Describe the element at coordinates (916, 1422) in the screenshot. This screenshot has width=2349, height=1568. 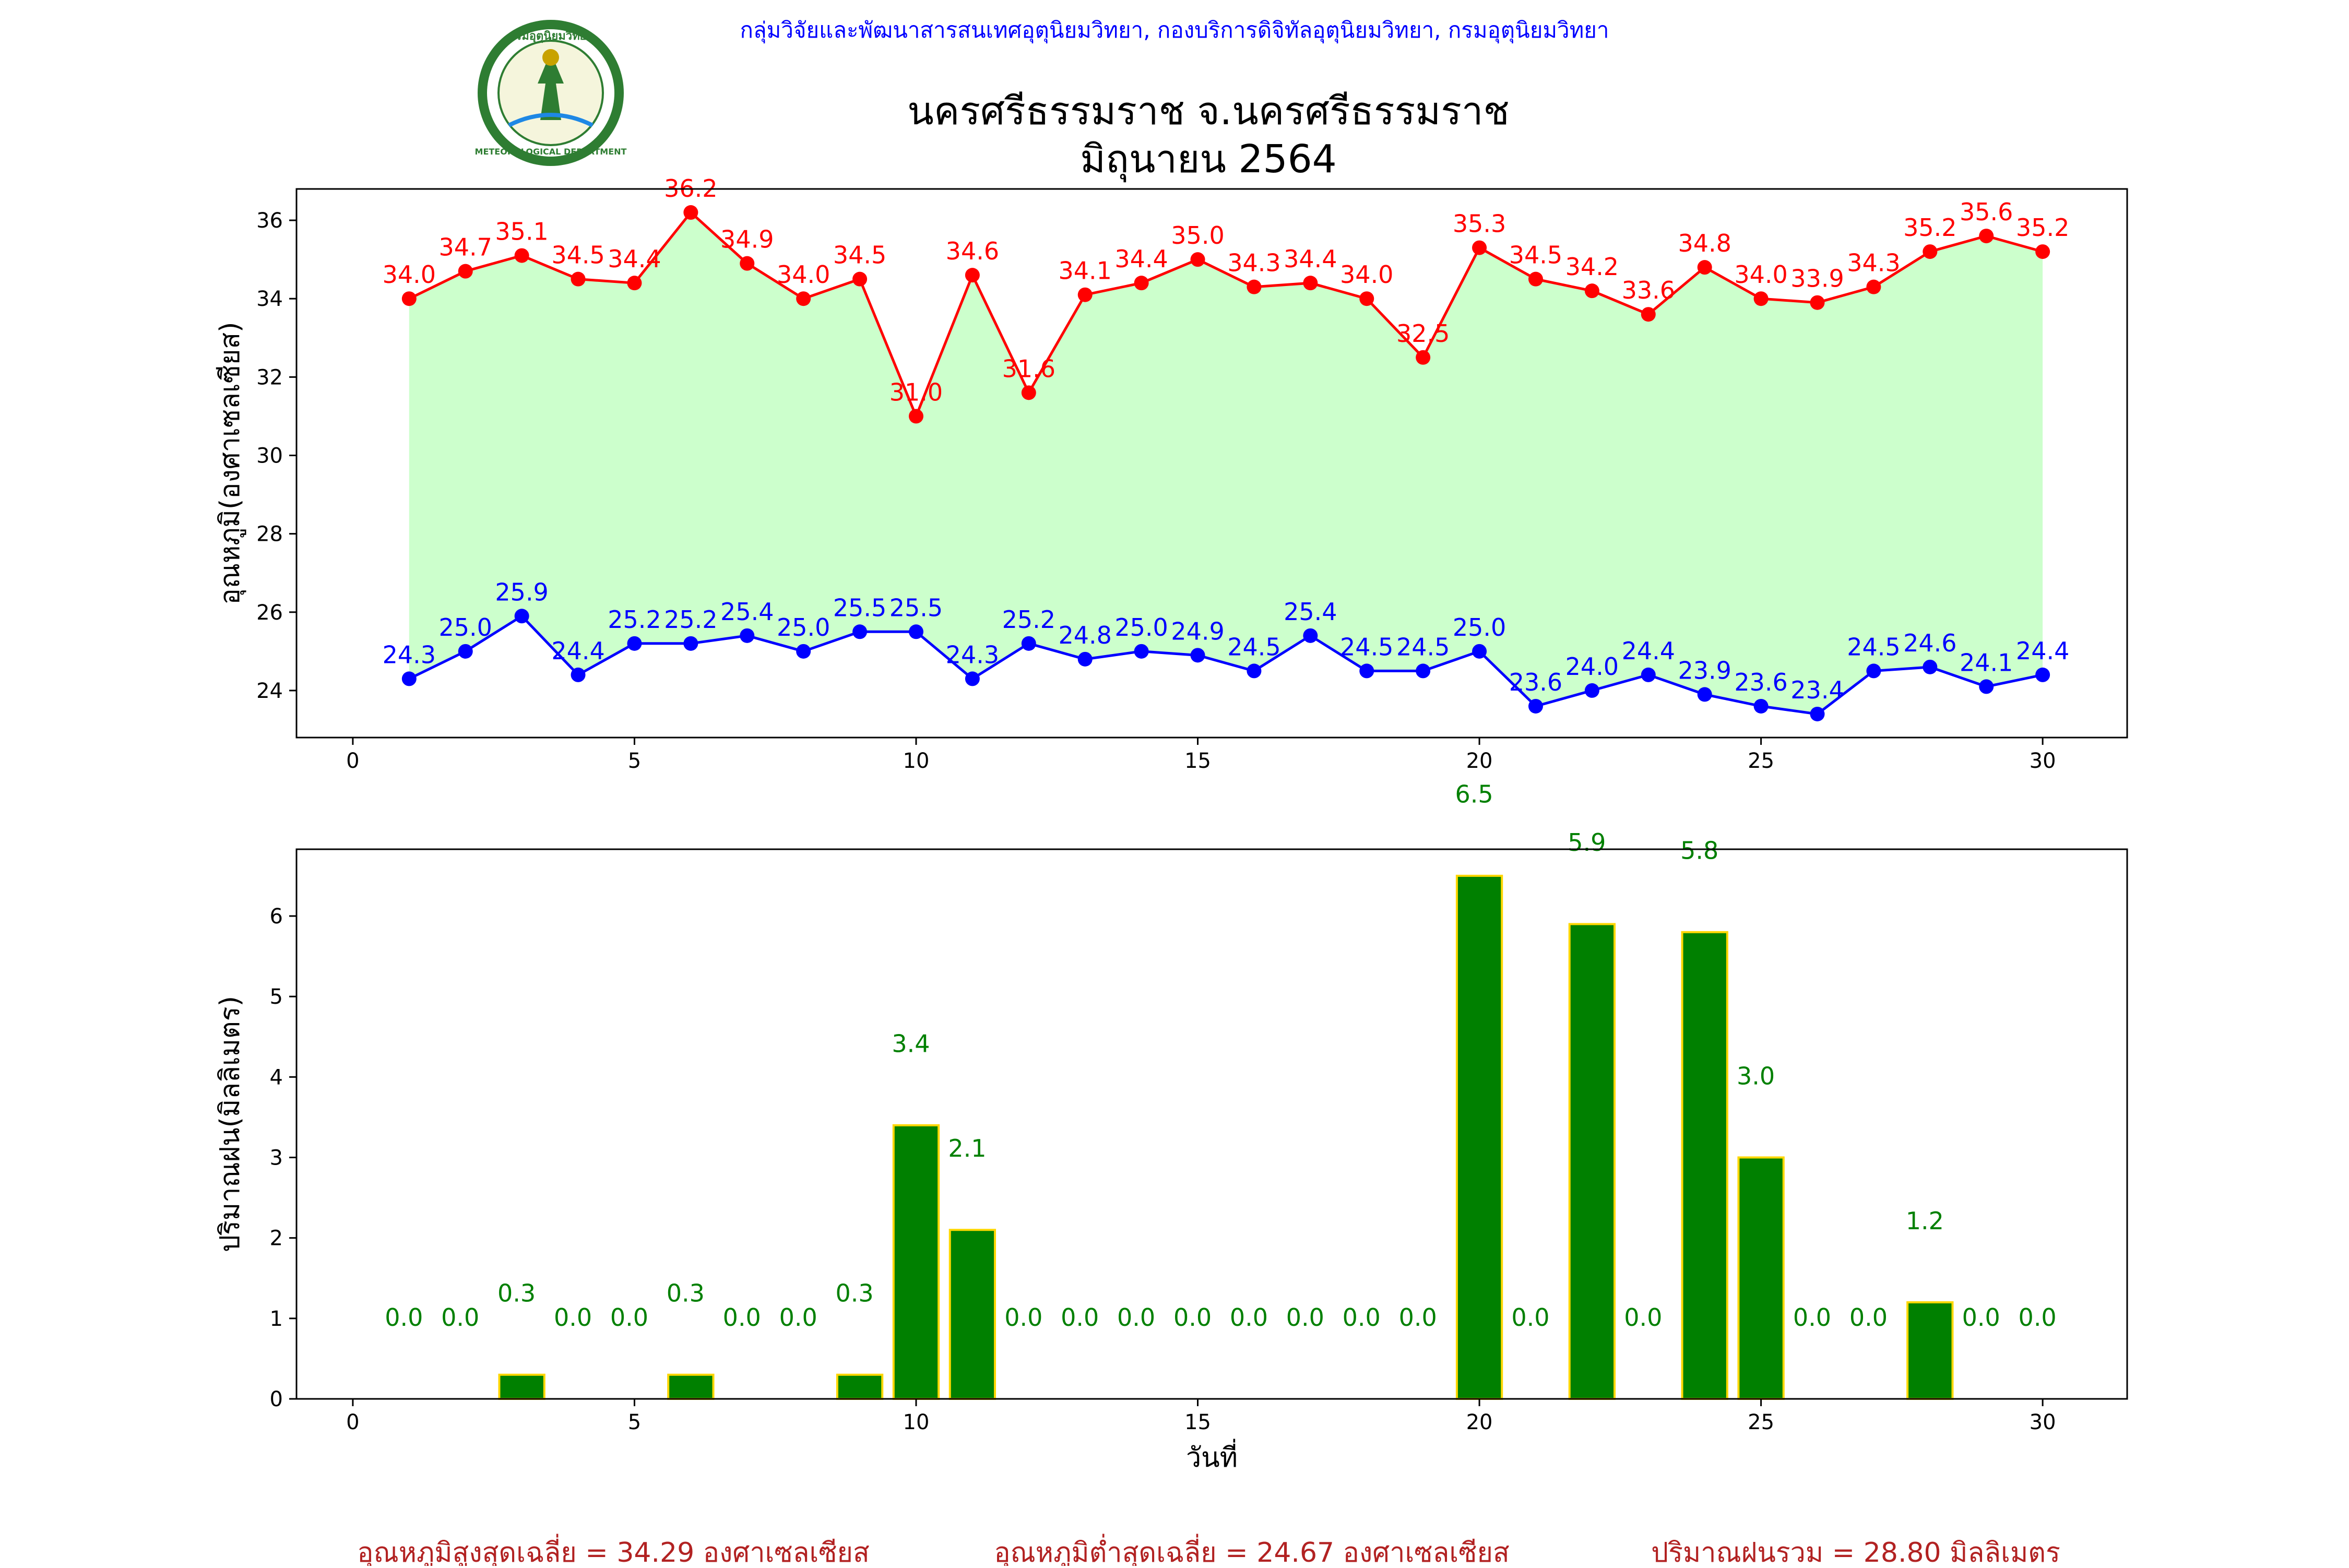
I see `rainfall-x-tick-label: 10` at that location.